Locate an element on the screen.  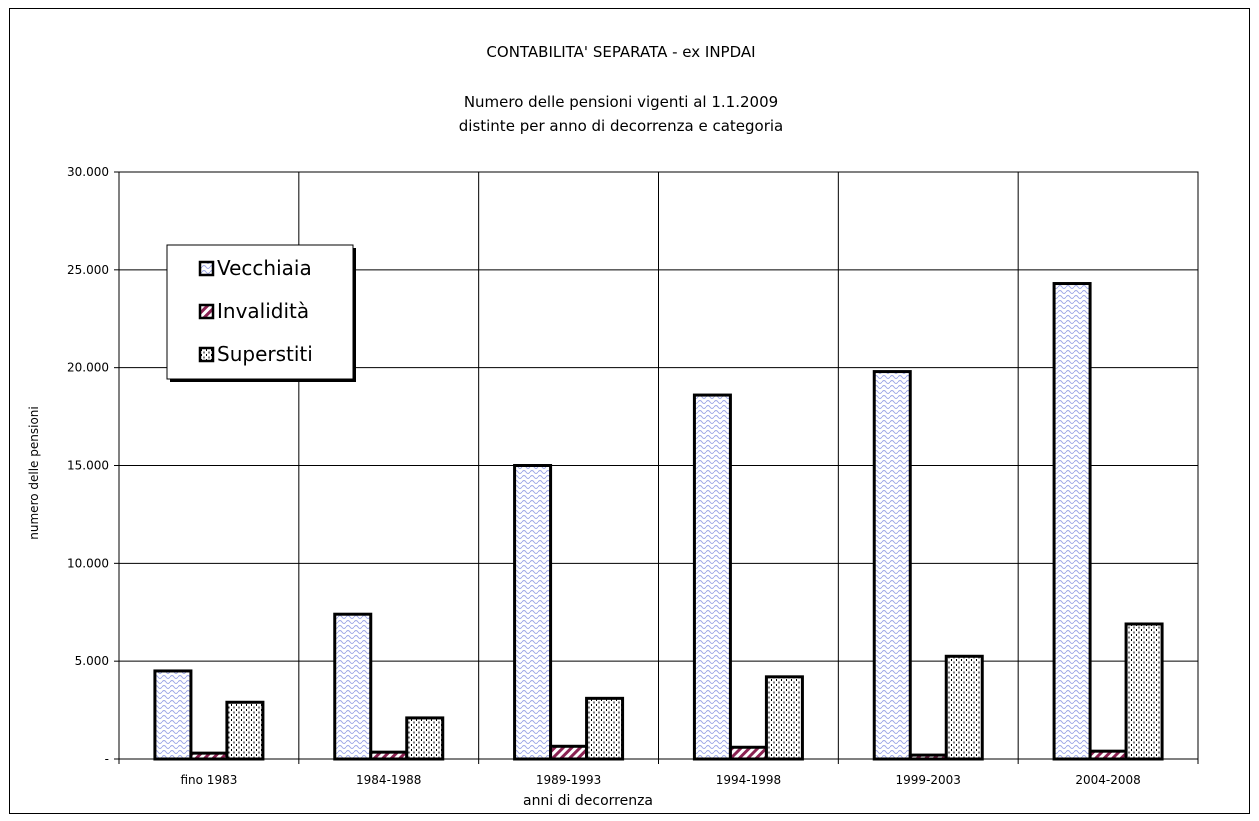
y-tick-label: 5.000 is located at coordinates (92, 661).